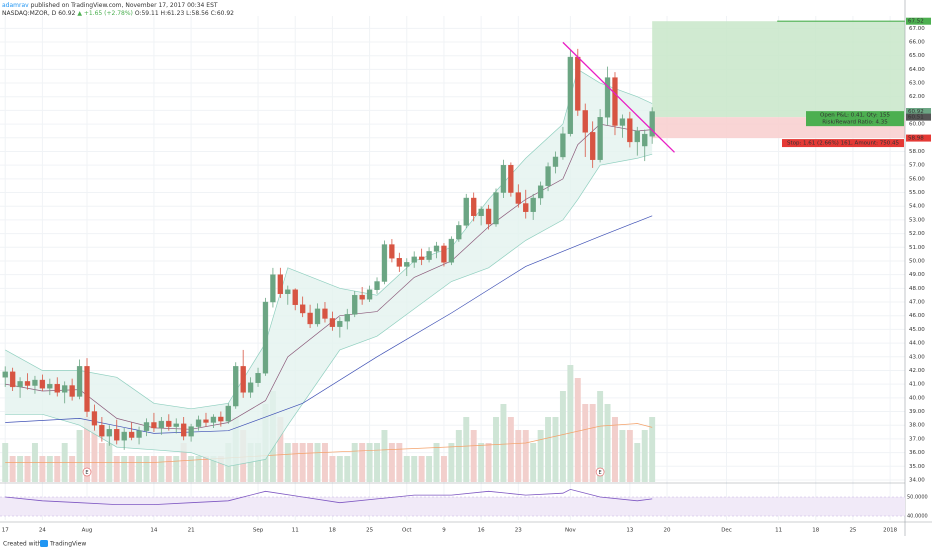 This screenshot has width=932, height=550. I want to click on y-tick-label: 48.00, so click(917, 289).